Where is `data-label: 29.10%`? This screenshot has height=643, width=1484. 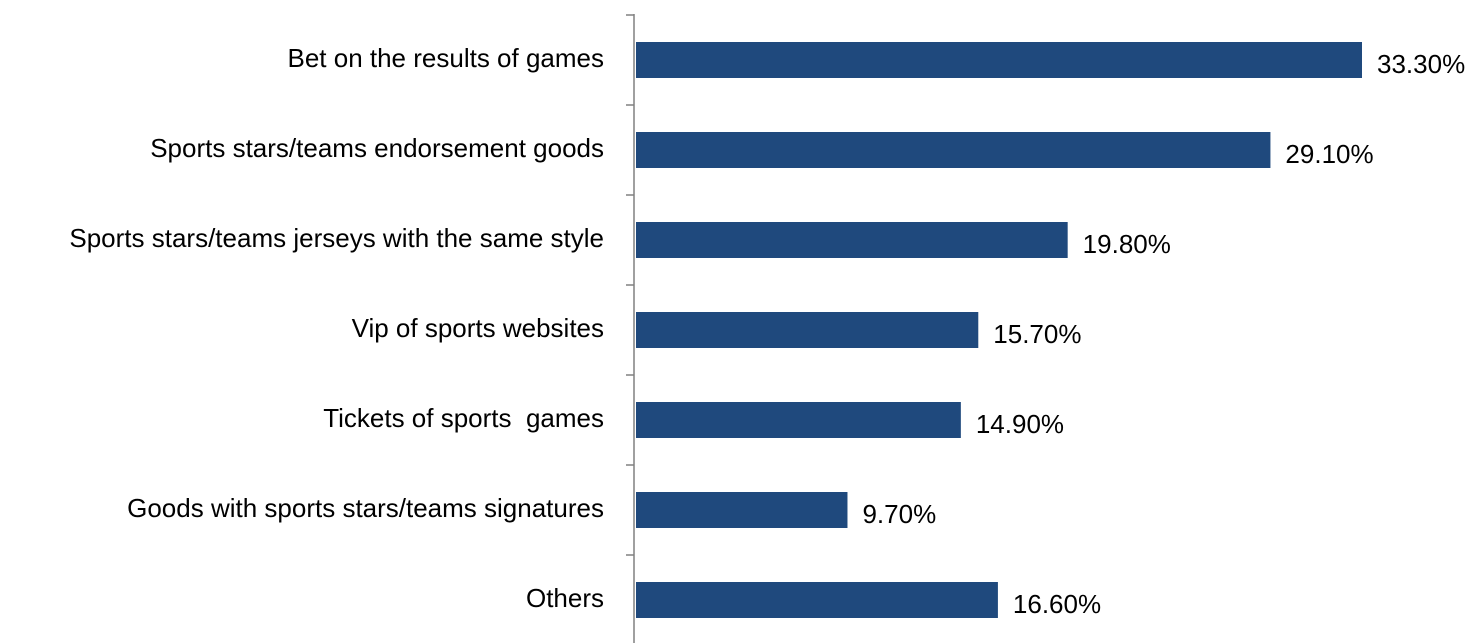
data-label: 29.10% is located at coordinates (1329, 154).